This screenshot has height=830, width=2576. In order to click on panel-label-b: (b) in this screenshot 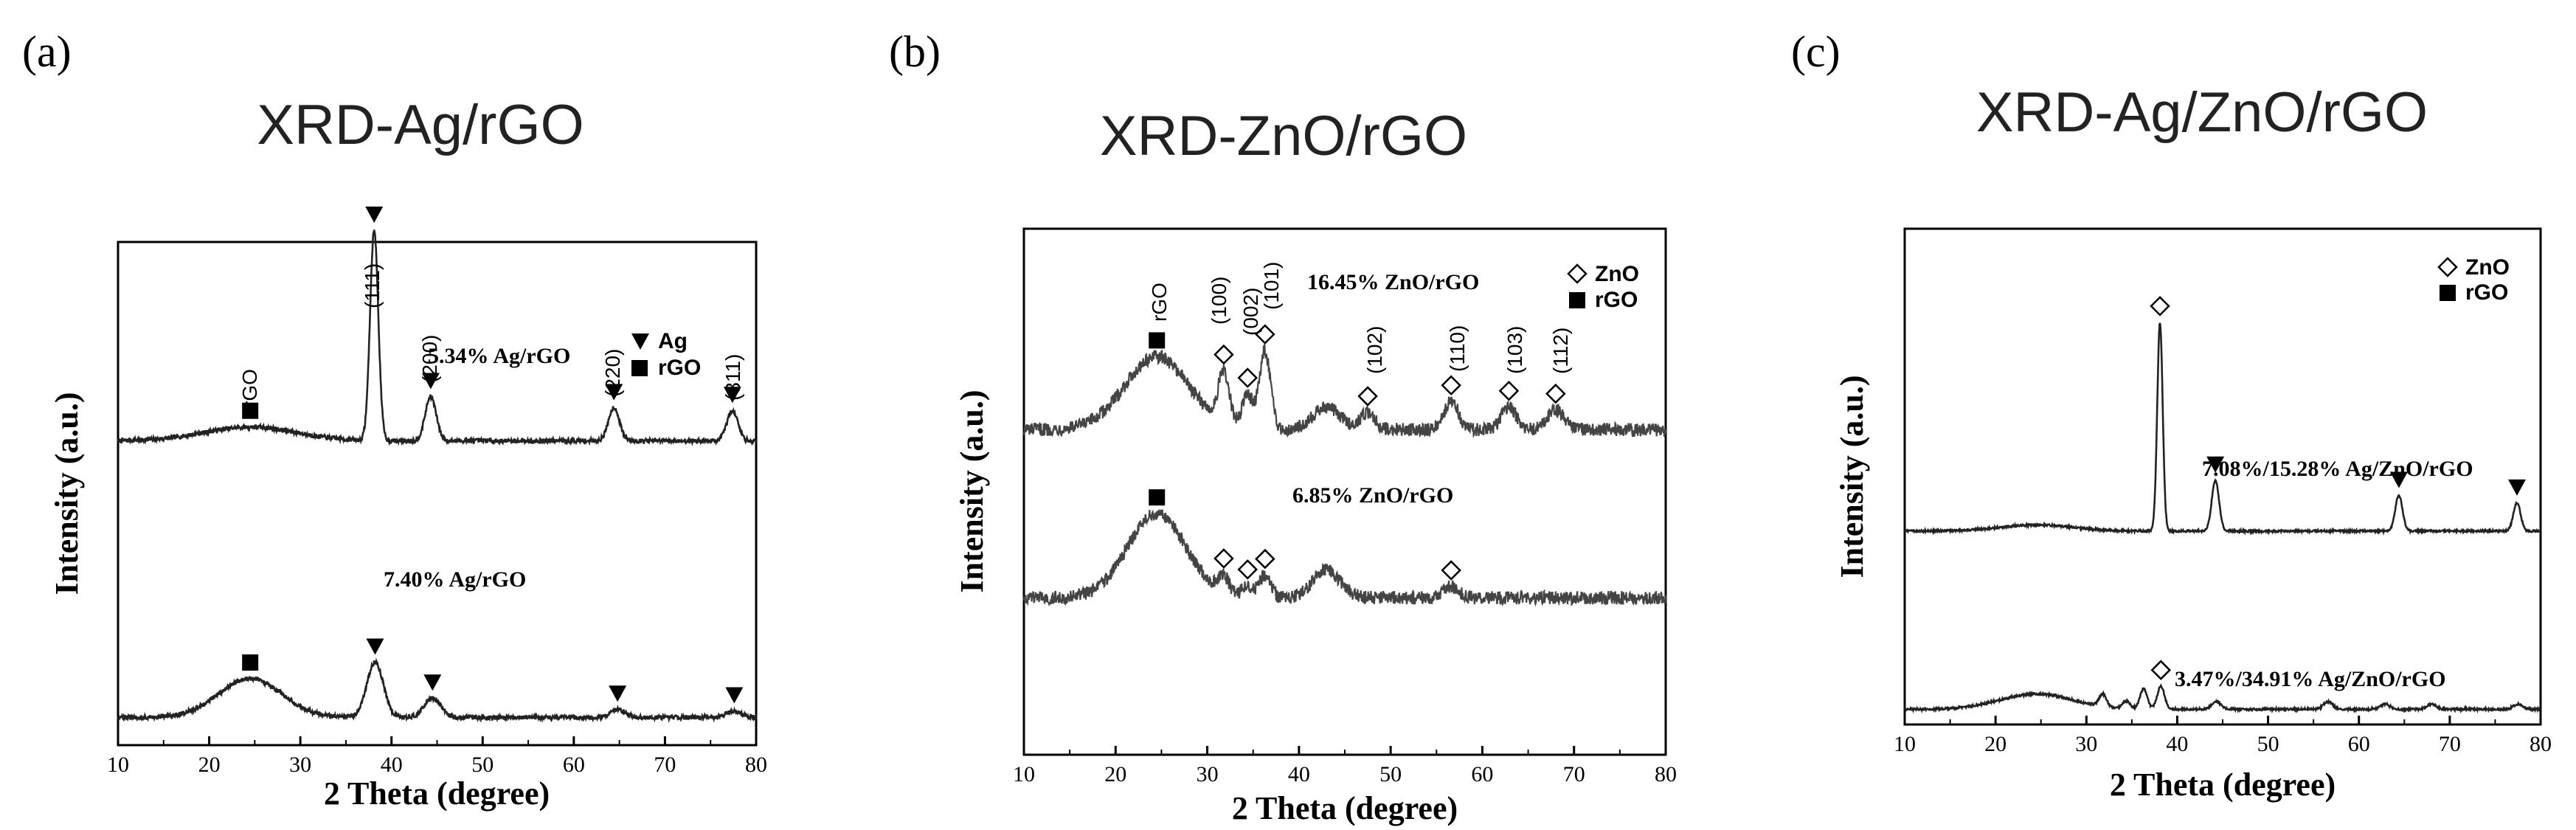, I will do `click(915, 51)`.